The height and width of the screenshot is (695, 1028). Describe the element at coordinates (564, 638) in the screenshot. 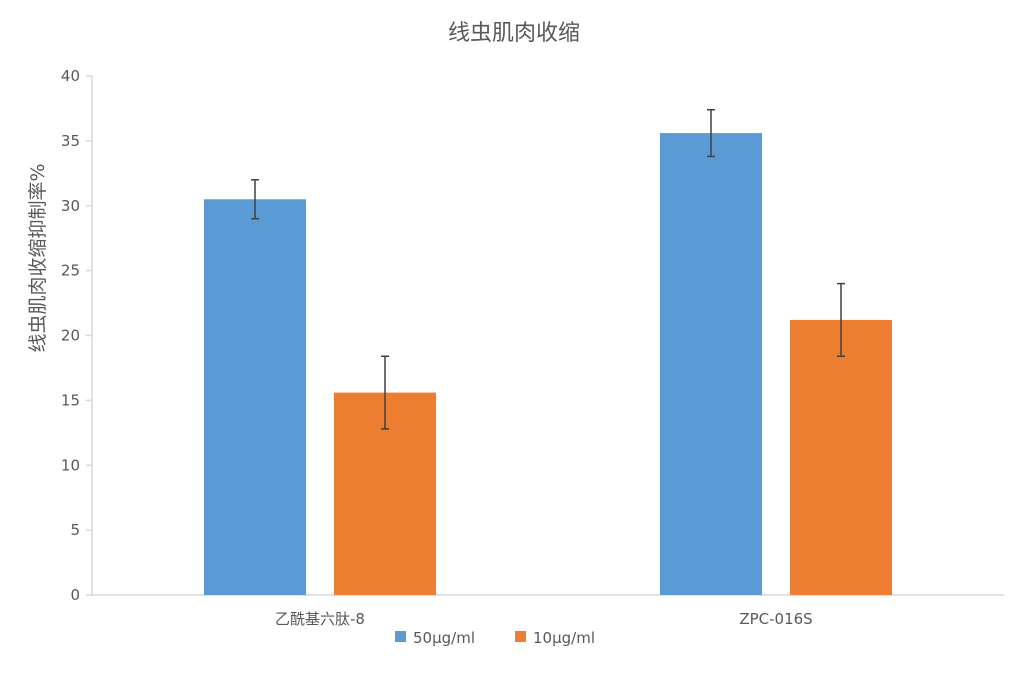

I see `legend-label: 10μg/ml` at that location.